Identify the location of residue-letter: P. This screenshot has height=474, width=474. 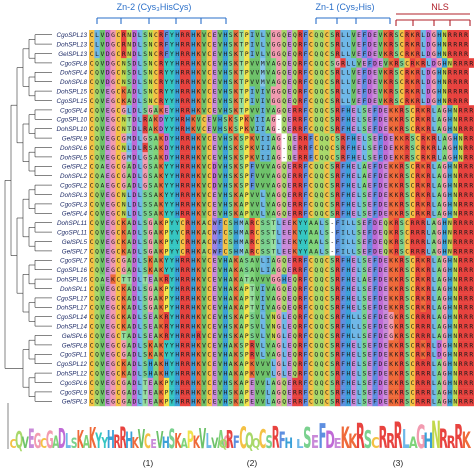
(247, 336).